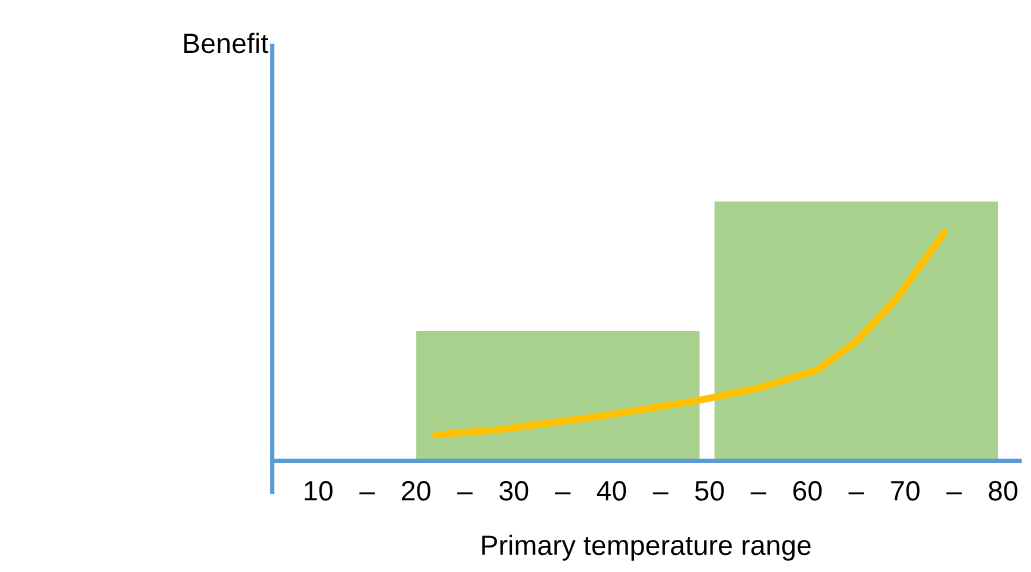 Image resolution: width=1031 pixels, height=572 pixels. I want to click on x-tick-label: 70, so click(905, 490).